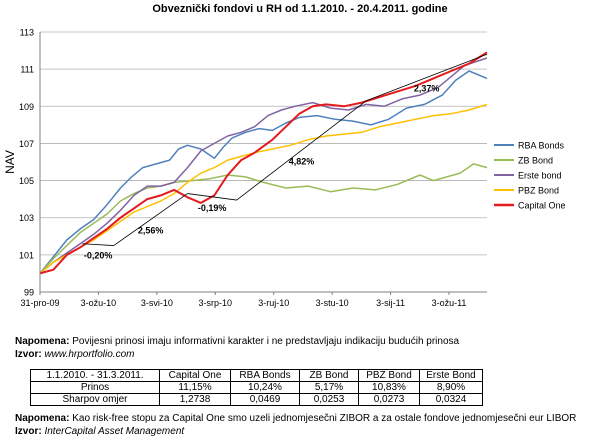  I want to click on table-cell: 10,24%, so click(265, 387).